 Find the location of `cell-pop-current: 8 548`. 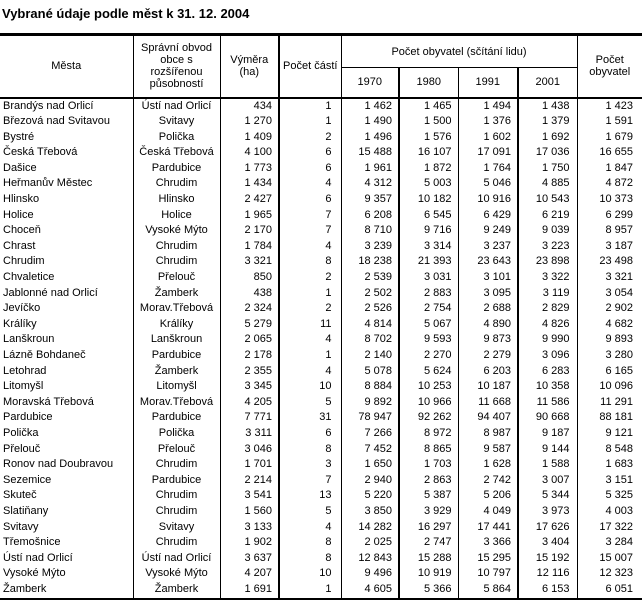

cell-pop-current: 8 548 is located at coordinates (619, 448).